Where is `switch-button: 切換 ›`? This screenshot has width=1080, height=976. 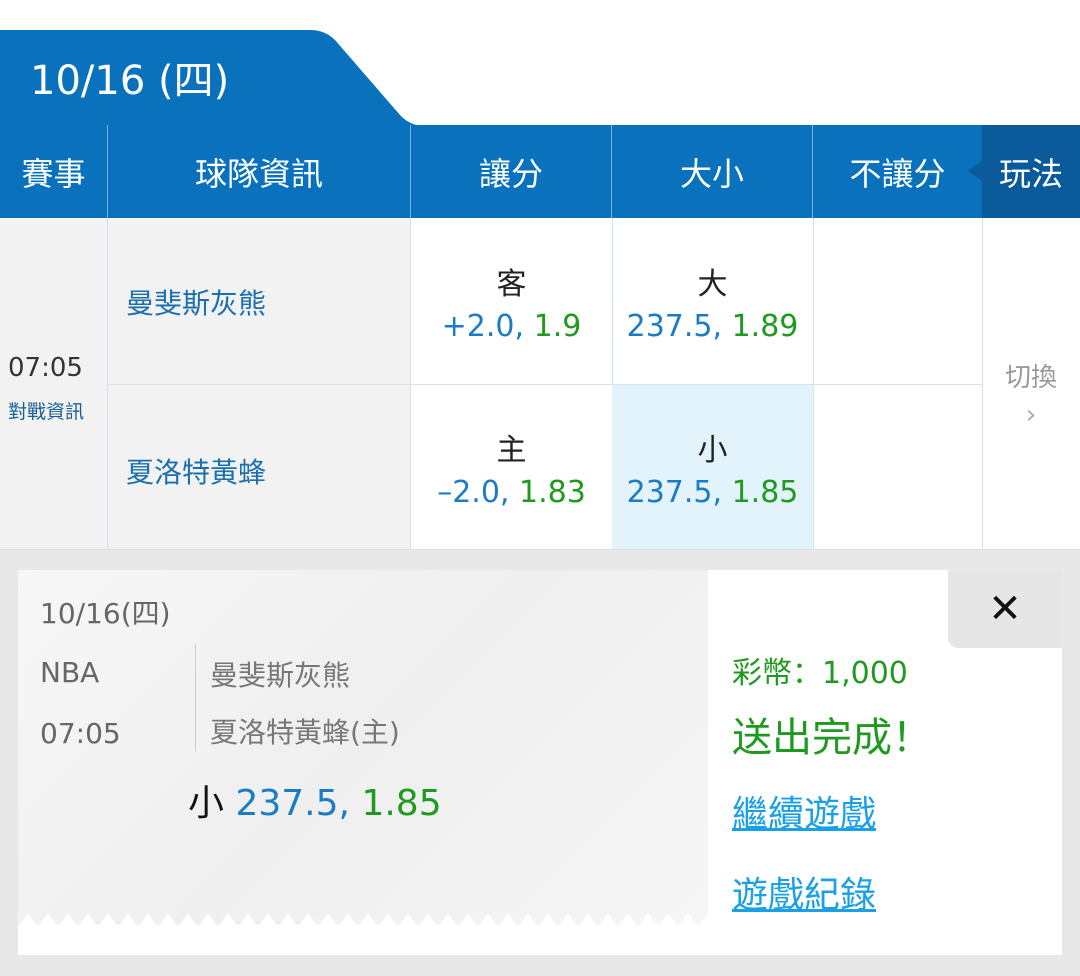 switch-button: 切換 › is located at coordinates (1031, 384).